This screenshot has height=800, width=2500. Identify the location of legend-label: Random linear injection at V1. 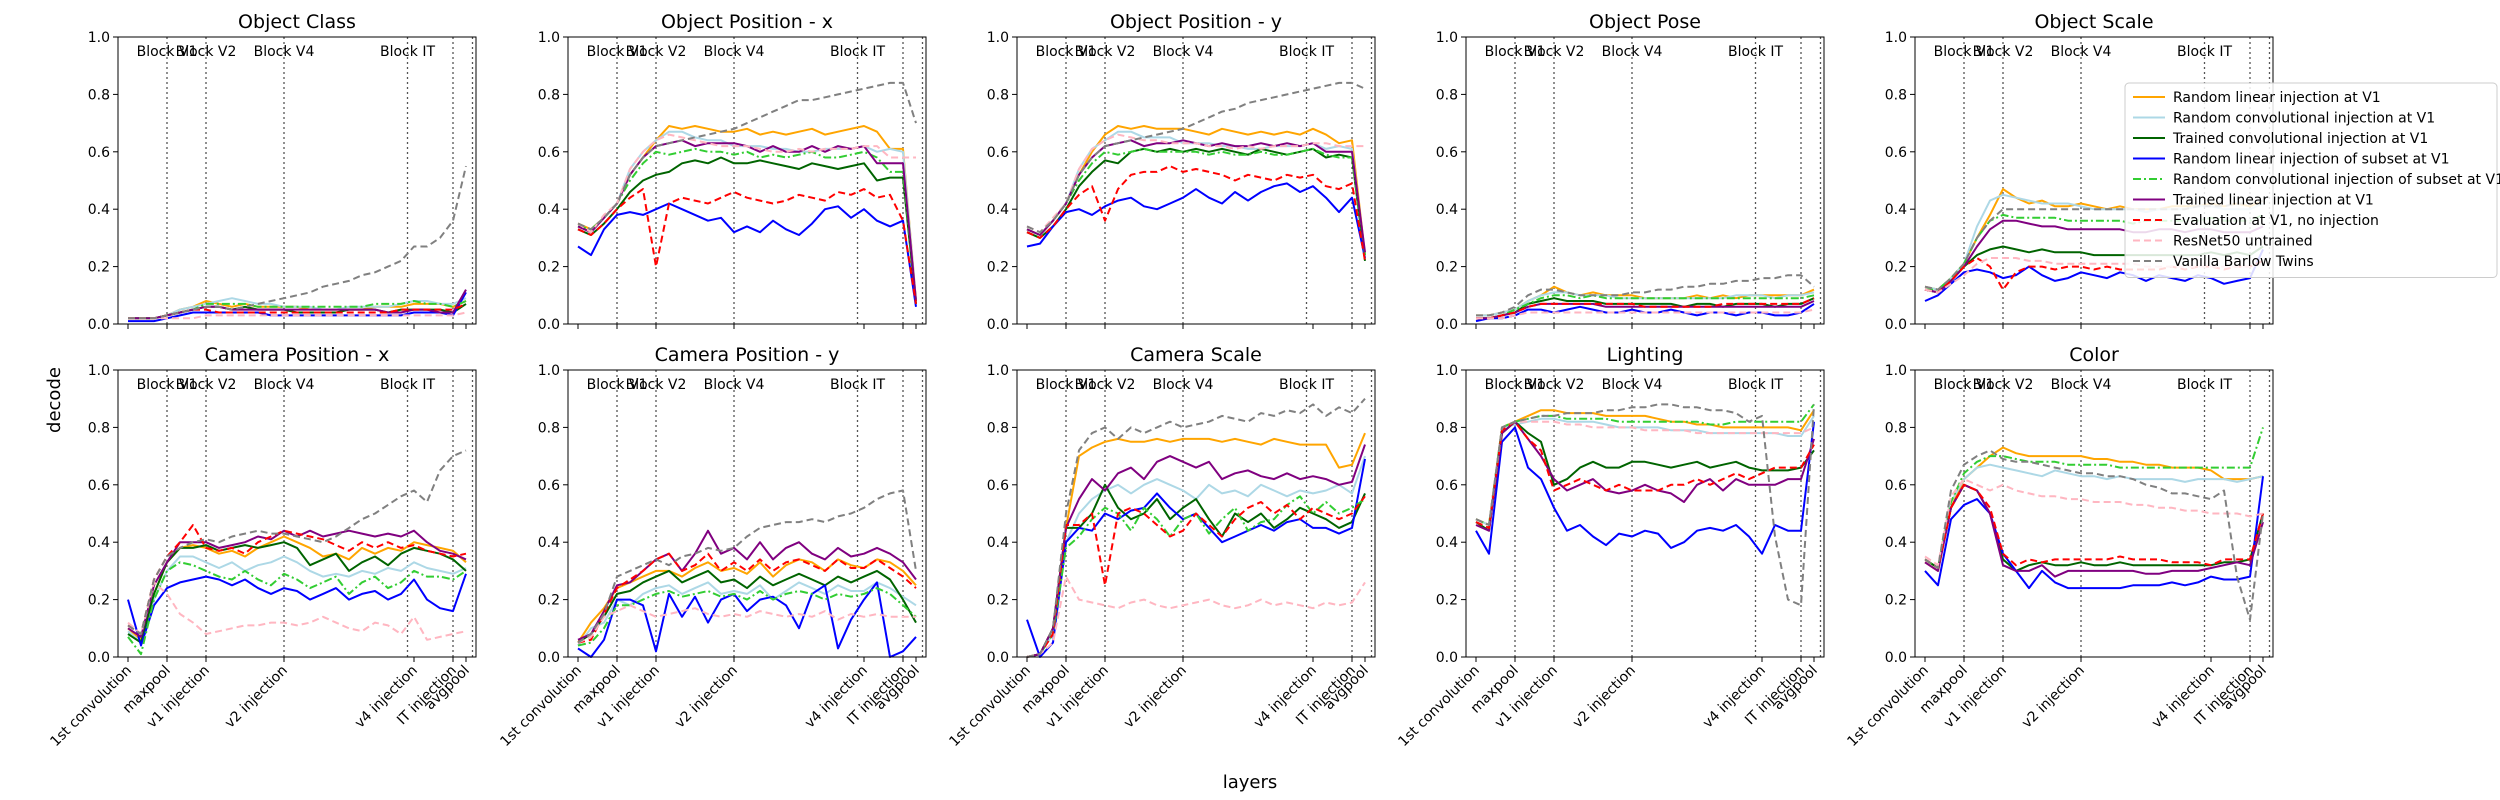
(2277, 98).